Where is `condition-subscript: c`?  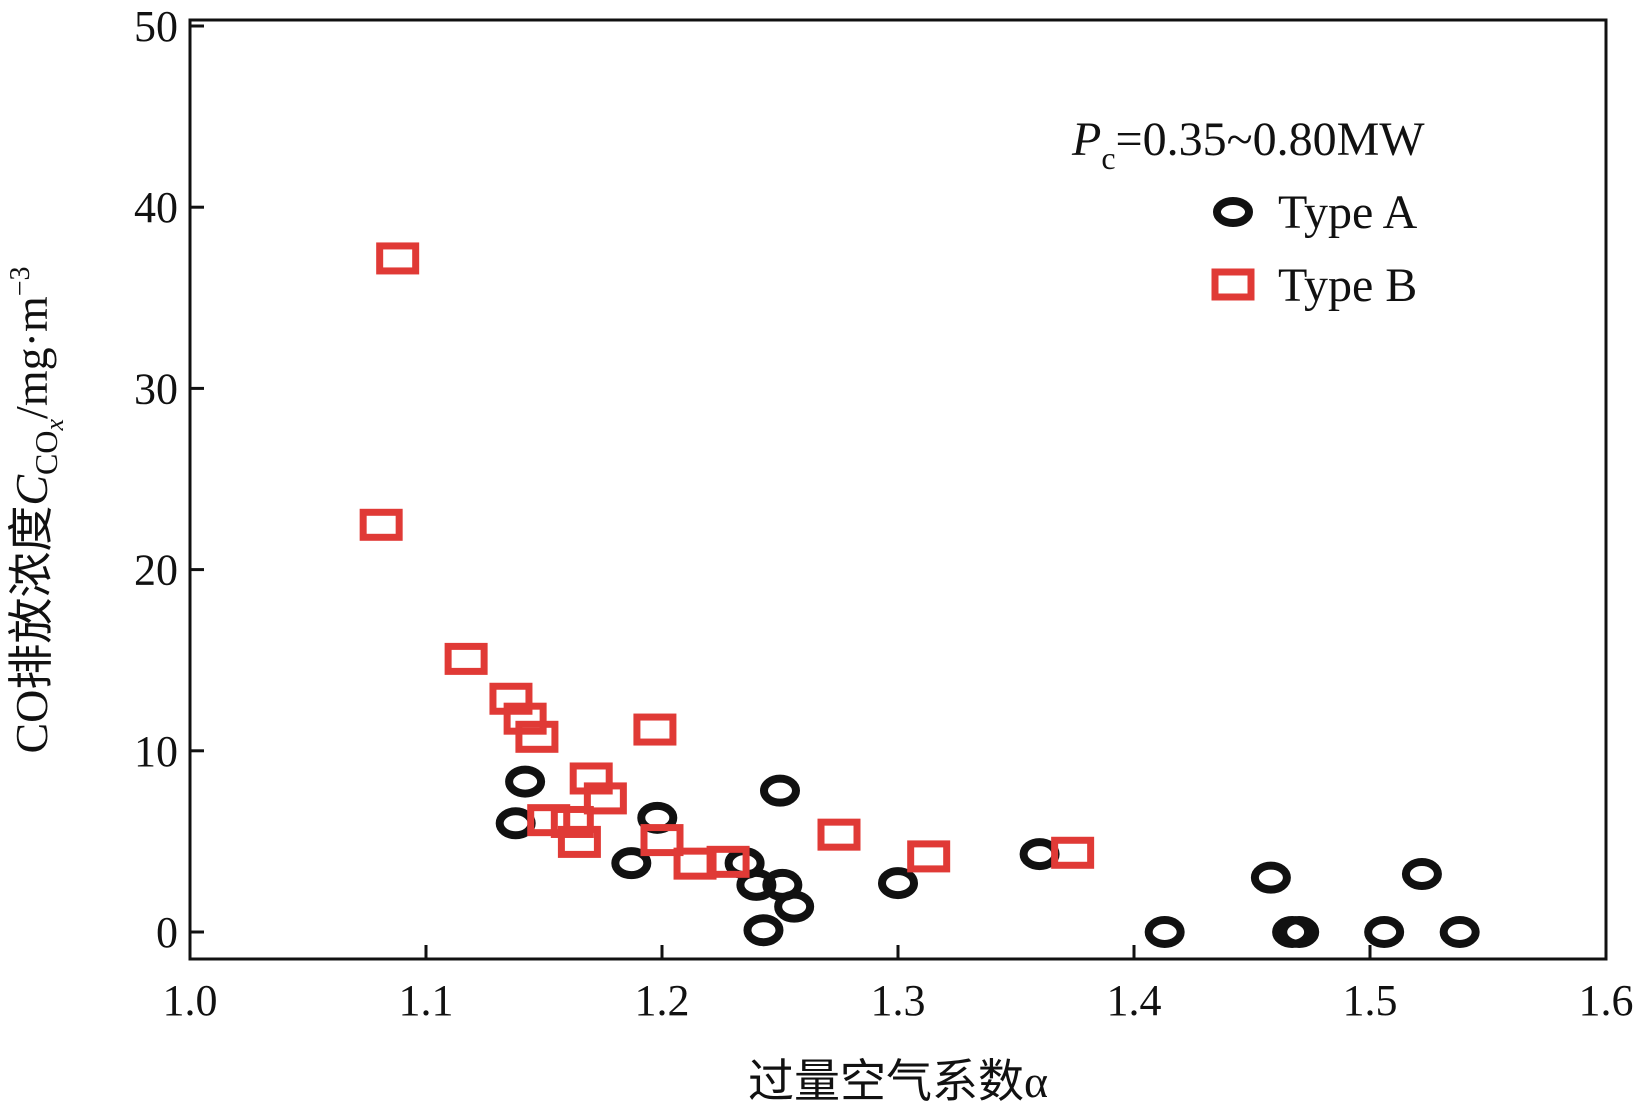
condition-subscript: c is located at coordinates (1108, 158).